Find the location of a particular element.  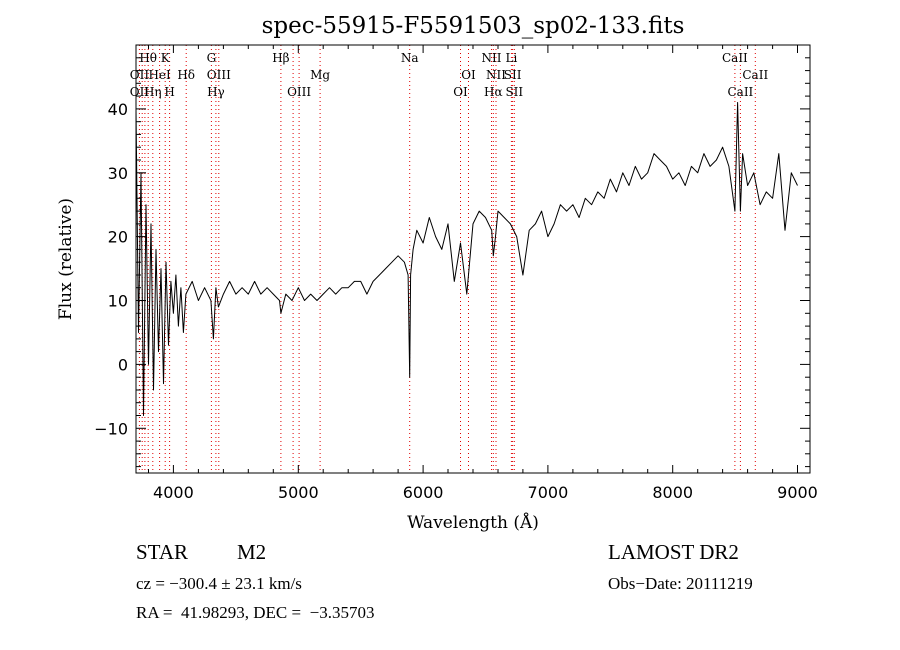

line-label-1: K is located at coordinates (166, 58).